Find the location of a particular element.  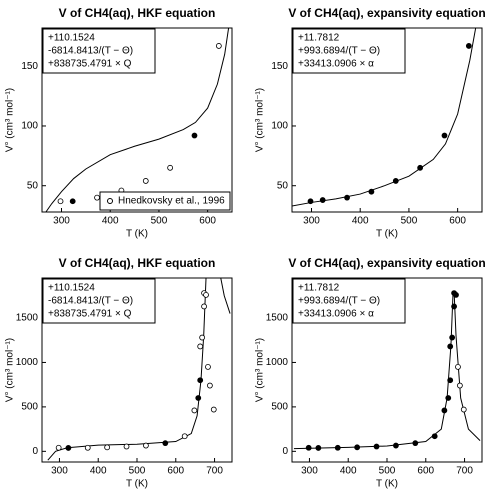

annotation-line: +110.1524 is located at coordinates (71, 38).